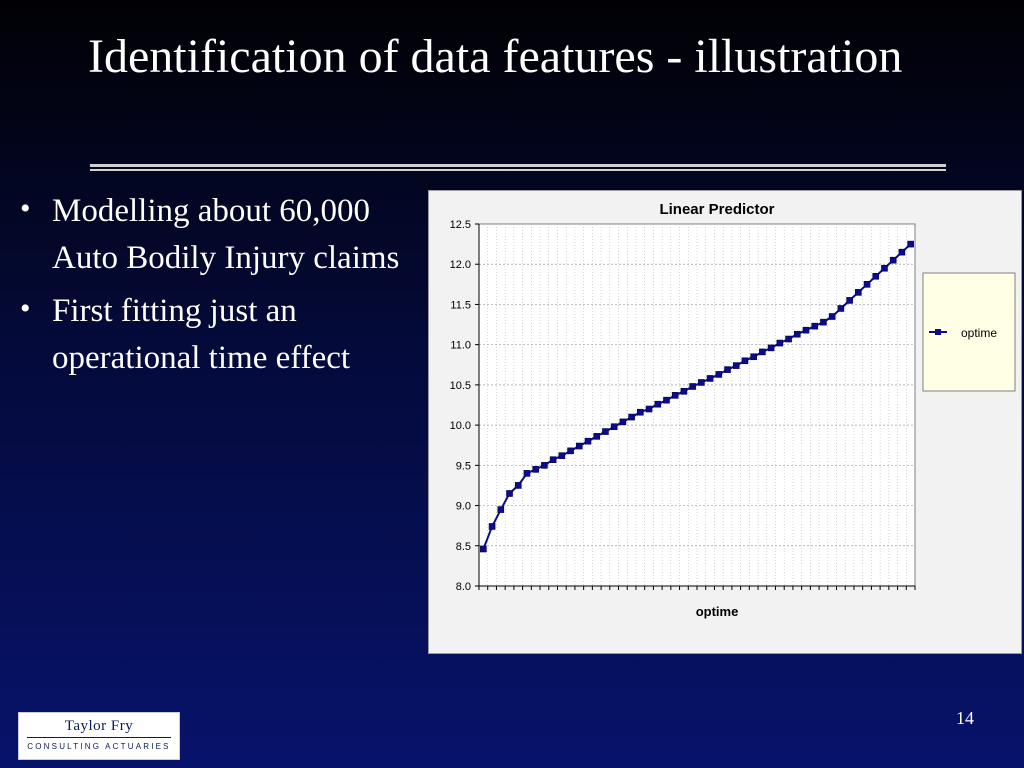 Image resolution: width=1024 pixels, height=768 pixels. I want to click on chart-title: Linear Predictor, so click(716, 209).